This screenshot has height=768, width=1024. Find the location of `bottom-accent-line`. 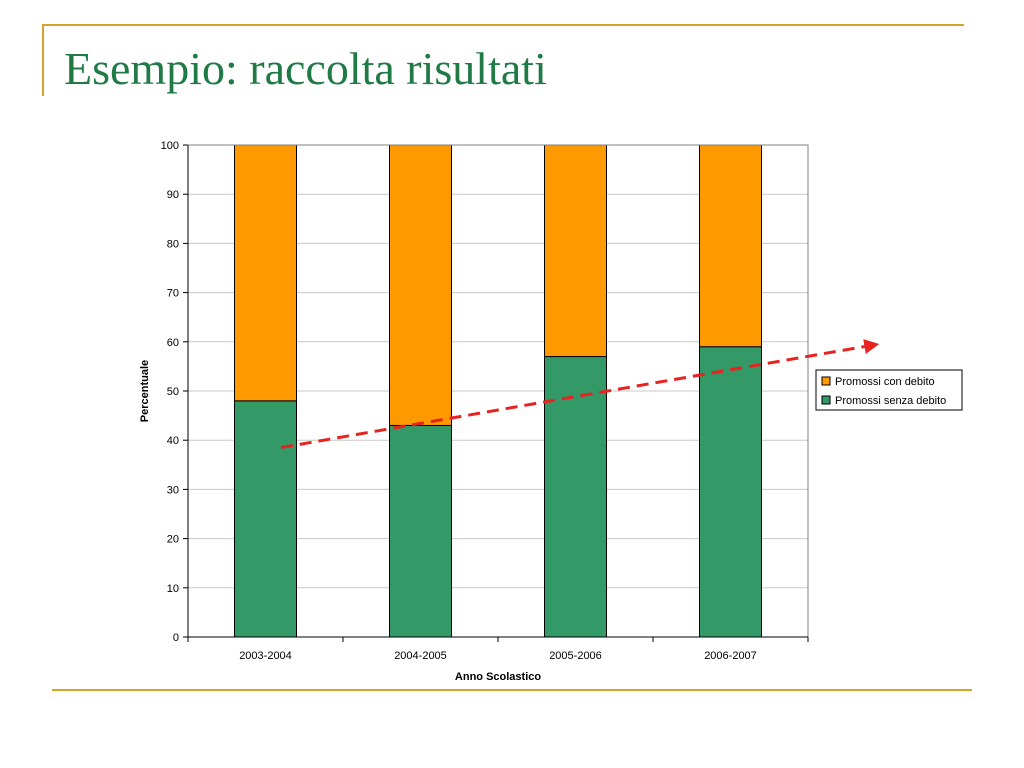

bottom-accent-line is located at coordinates (512, 690).